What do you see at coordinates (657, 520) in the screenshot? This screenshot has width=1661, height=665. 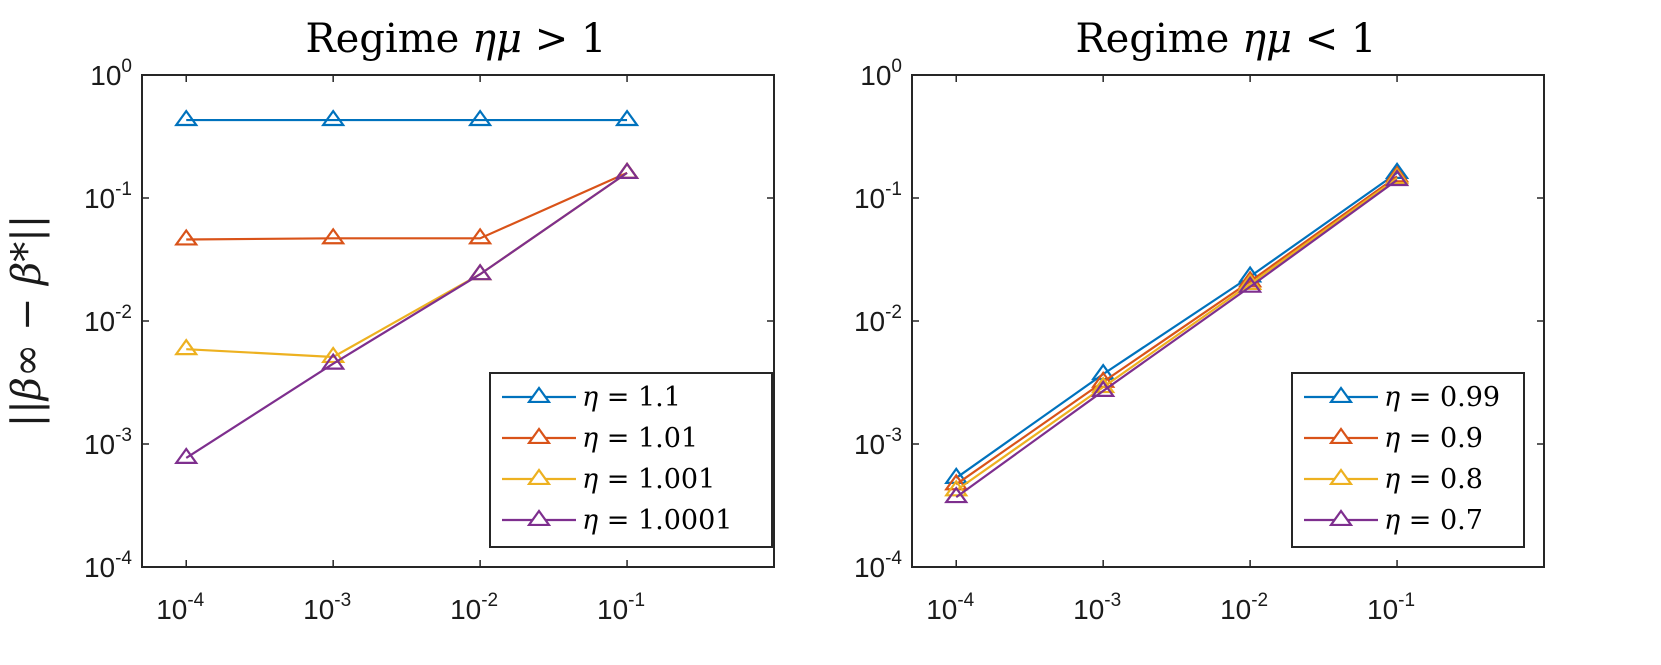 I see `legend-label: η = 1.0001` at bounding box center [657, 520].